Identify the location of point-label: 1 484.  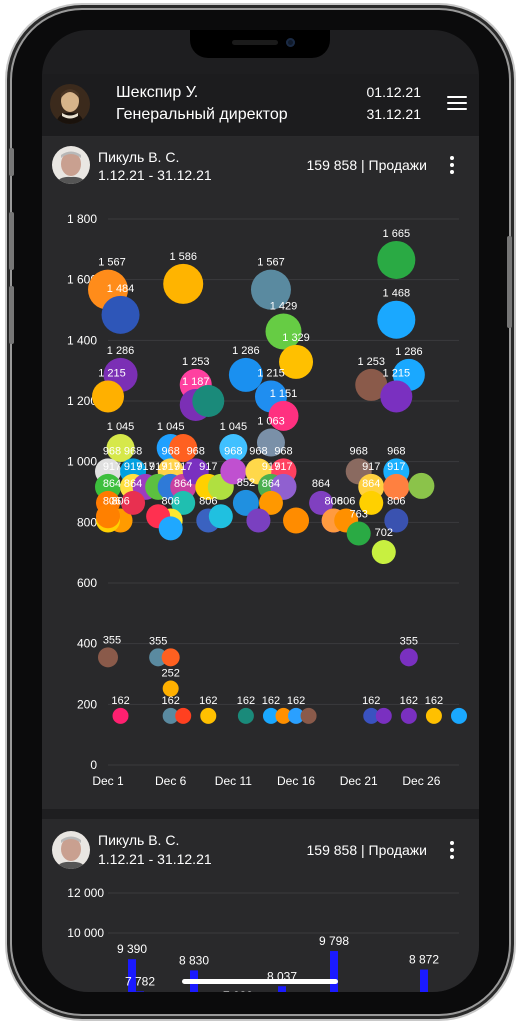
(121, 289).